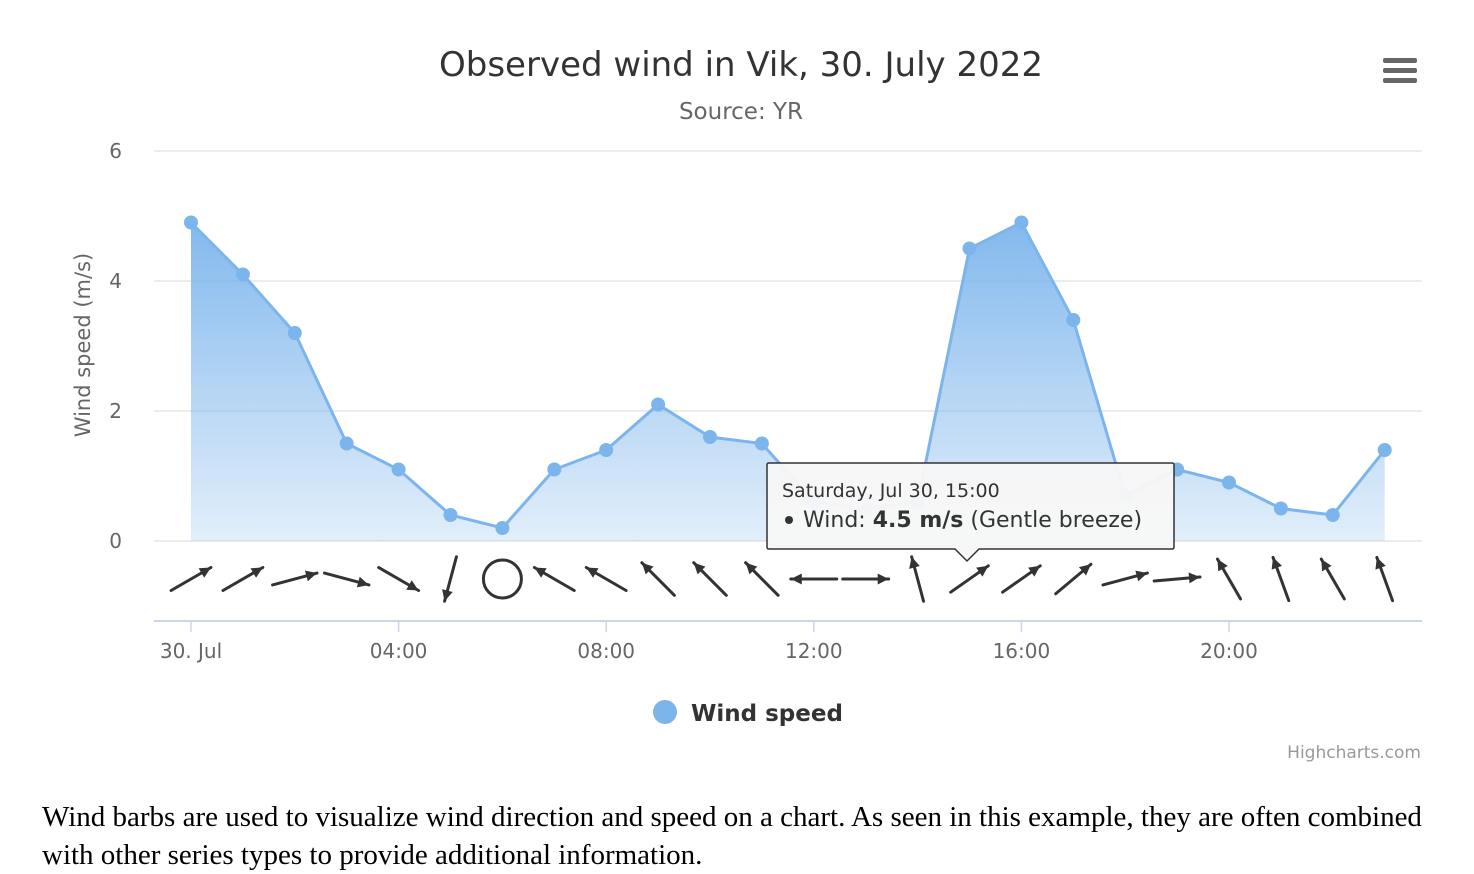 The width and height of the screenshot is (1474, 874). I want to click on tooltip-body: Wind: 4.5 m/s (Gentle breeze), so click(972, 520).